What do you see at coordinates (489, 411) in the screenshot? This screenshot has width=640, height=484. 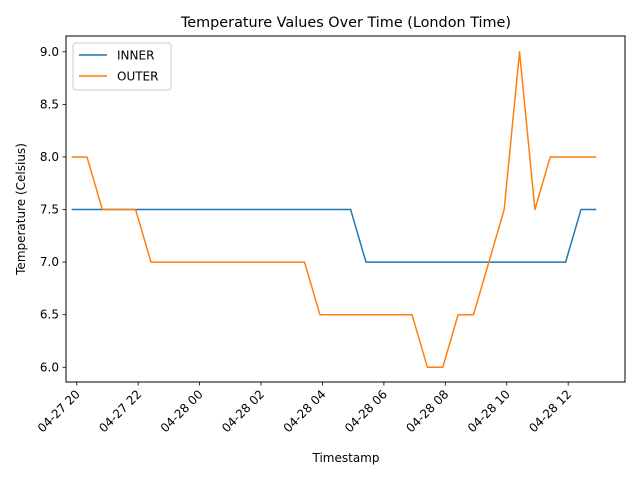 I see `x-tick-label: 04-28 10` at bounding box center [489, 411].